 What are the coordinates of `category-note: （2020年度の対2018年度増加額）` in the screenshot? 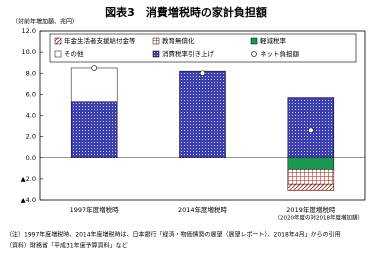 It's located at (319, 218).